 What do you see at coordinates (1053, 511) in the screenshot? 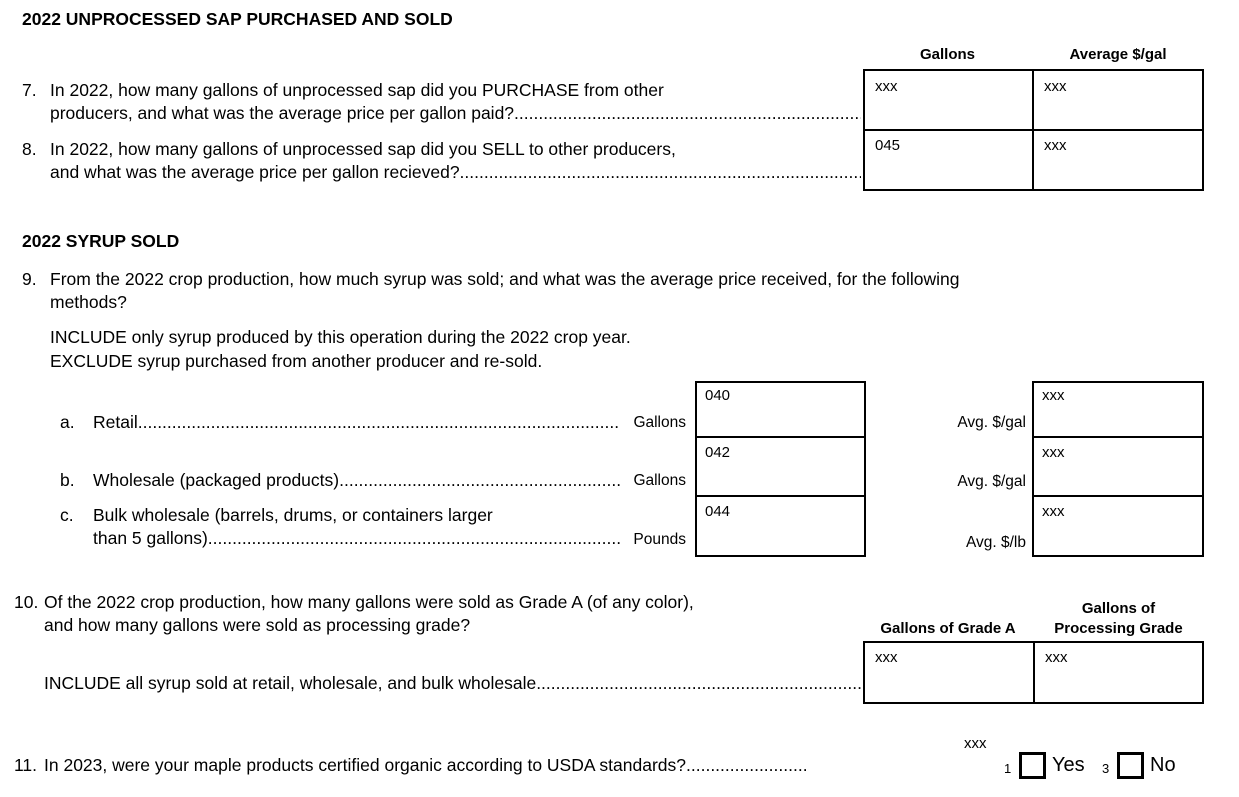
I see `q9-item-c-avg-code: xxx` at bounding box center [1053, 511].